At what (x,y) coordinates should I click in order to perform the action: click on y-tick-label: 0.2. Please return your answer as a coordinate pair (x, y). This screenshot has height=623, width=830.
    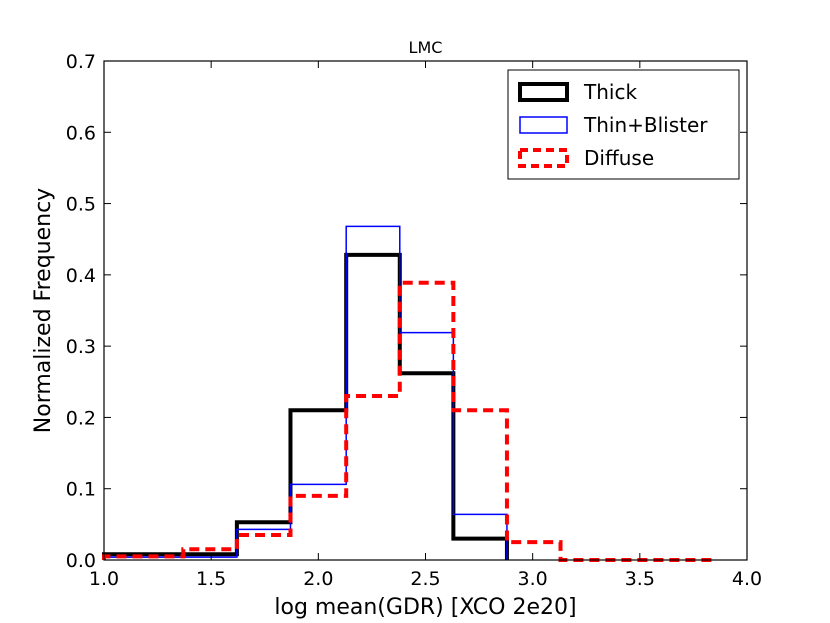
    Looking at the image, I should click on (81, 418).